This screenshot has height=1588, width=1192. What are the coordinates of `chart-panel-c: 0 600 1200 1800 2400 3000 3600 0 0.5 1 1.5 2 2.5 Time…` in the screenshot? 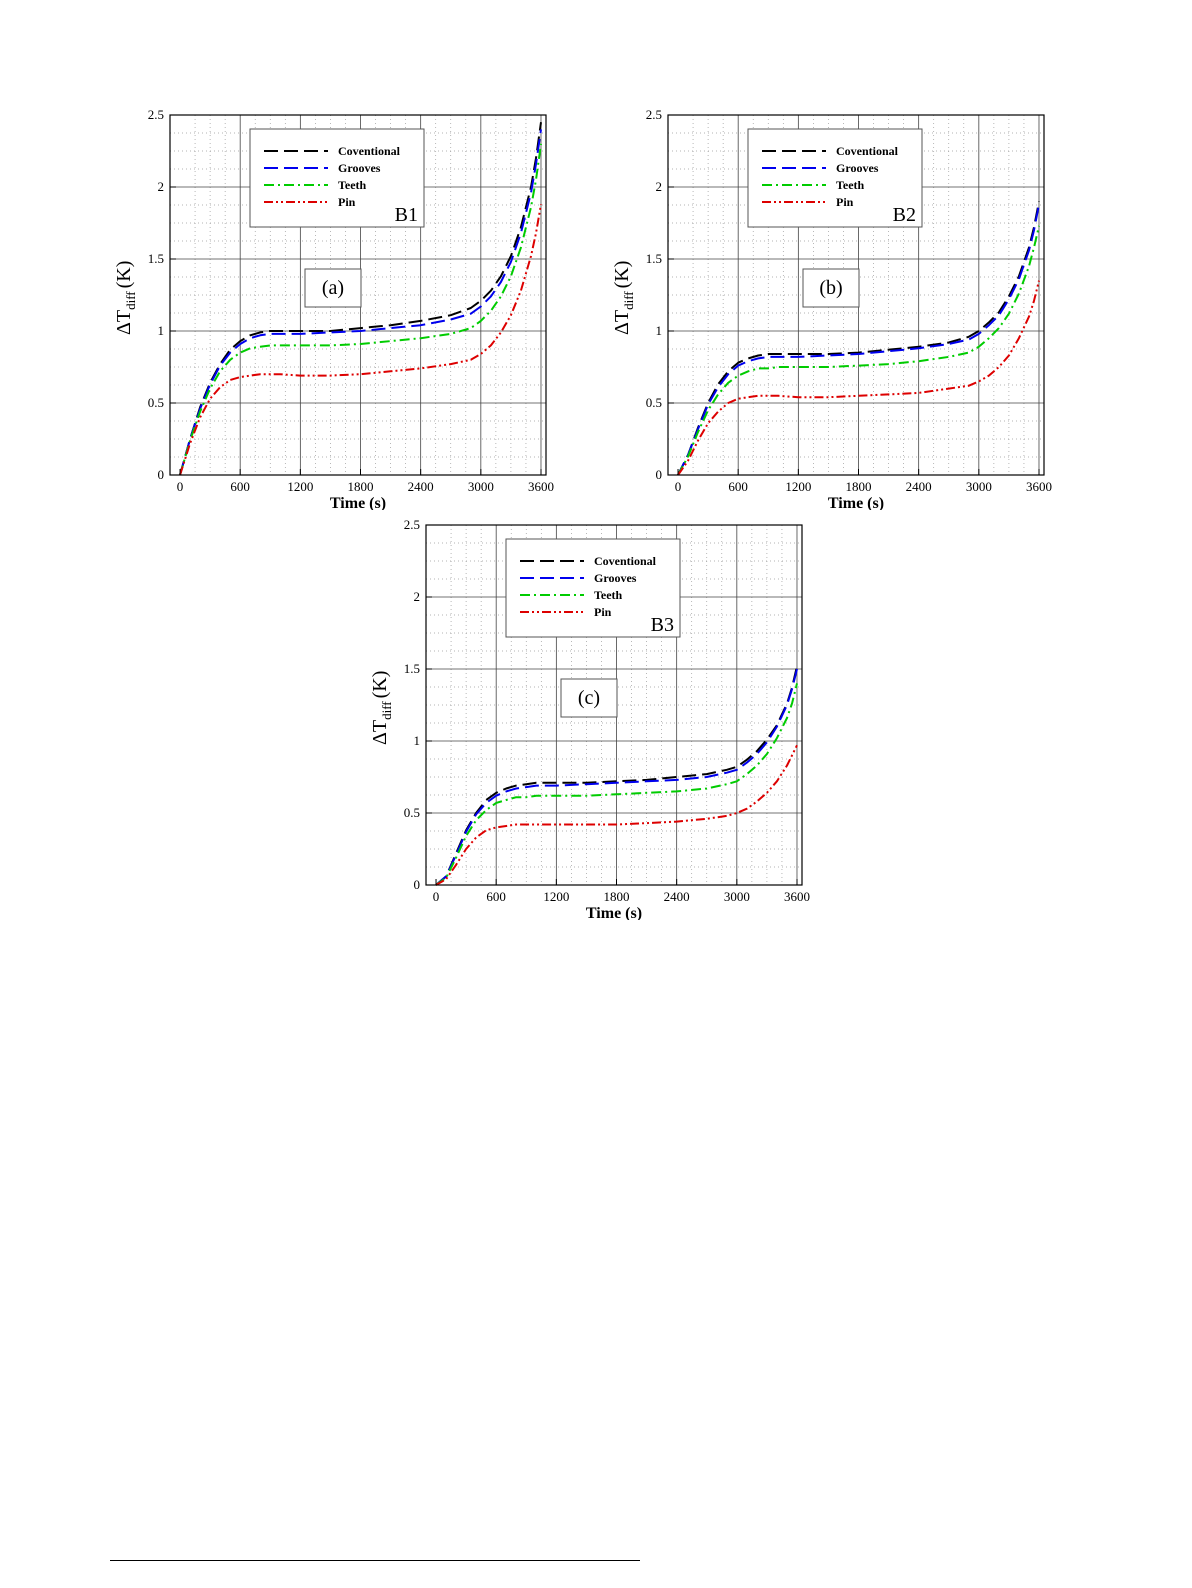 It's located at (591, 717).